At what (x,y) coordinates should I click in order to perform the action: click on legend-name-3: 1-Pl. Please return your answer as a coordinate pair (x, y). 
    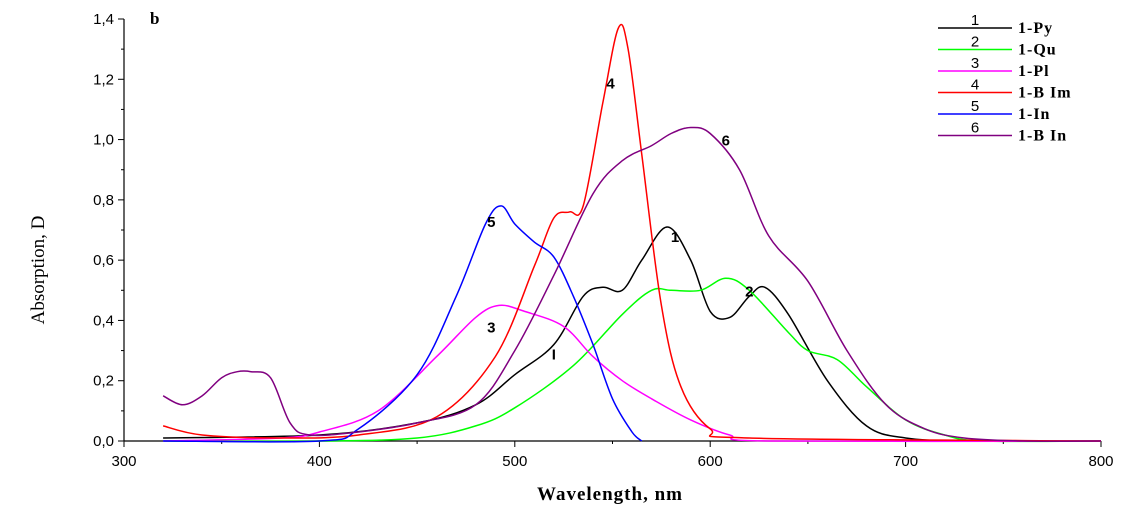
    Looking at the image, I should click on (1034, 71).